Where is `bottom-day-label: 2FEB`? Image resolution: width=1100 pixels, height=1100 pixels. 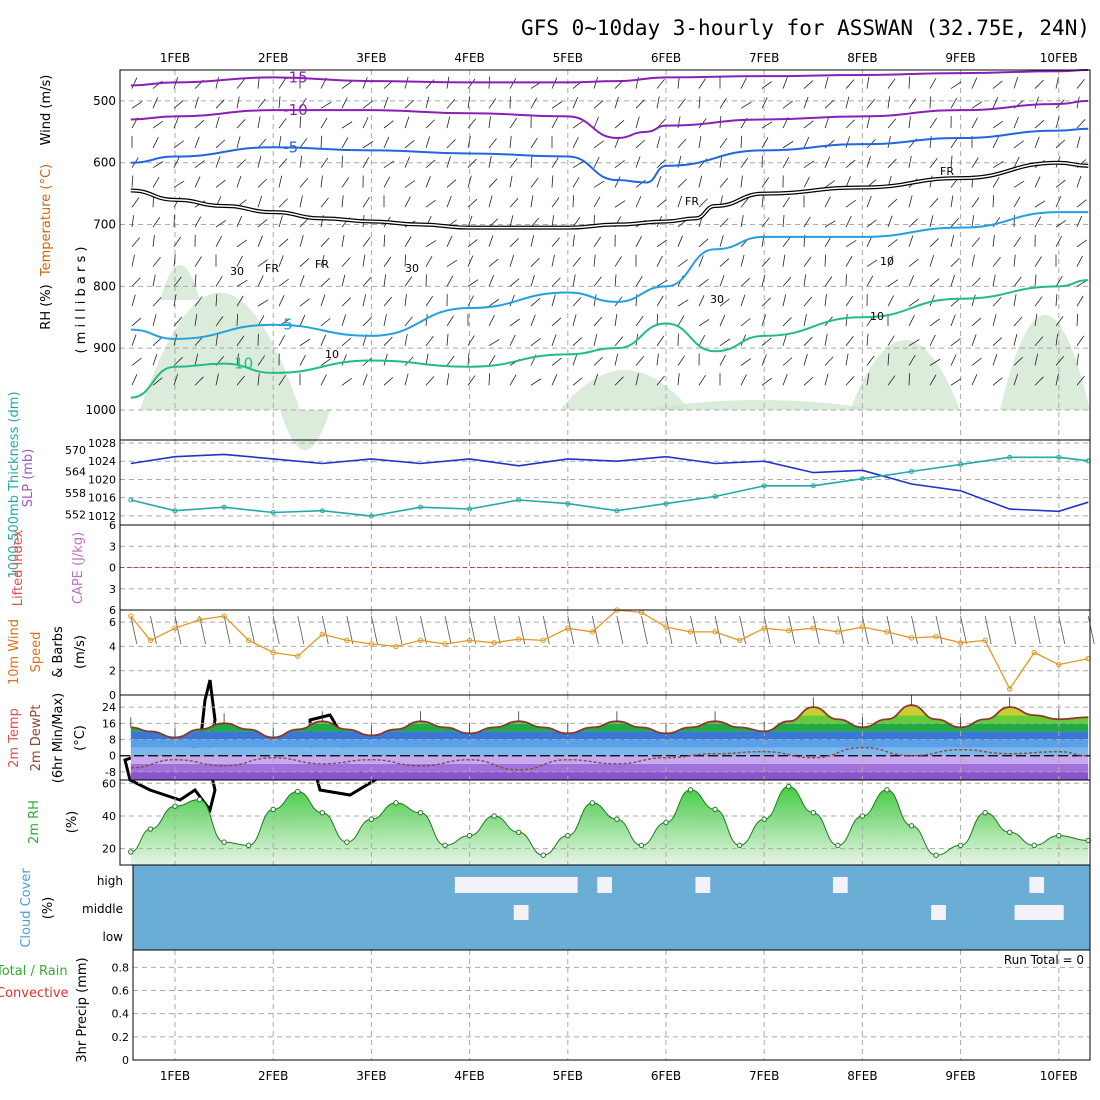 bottom-day-label: 2FEB is located at coordinates (273, 1076).